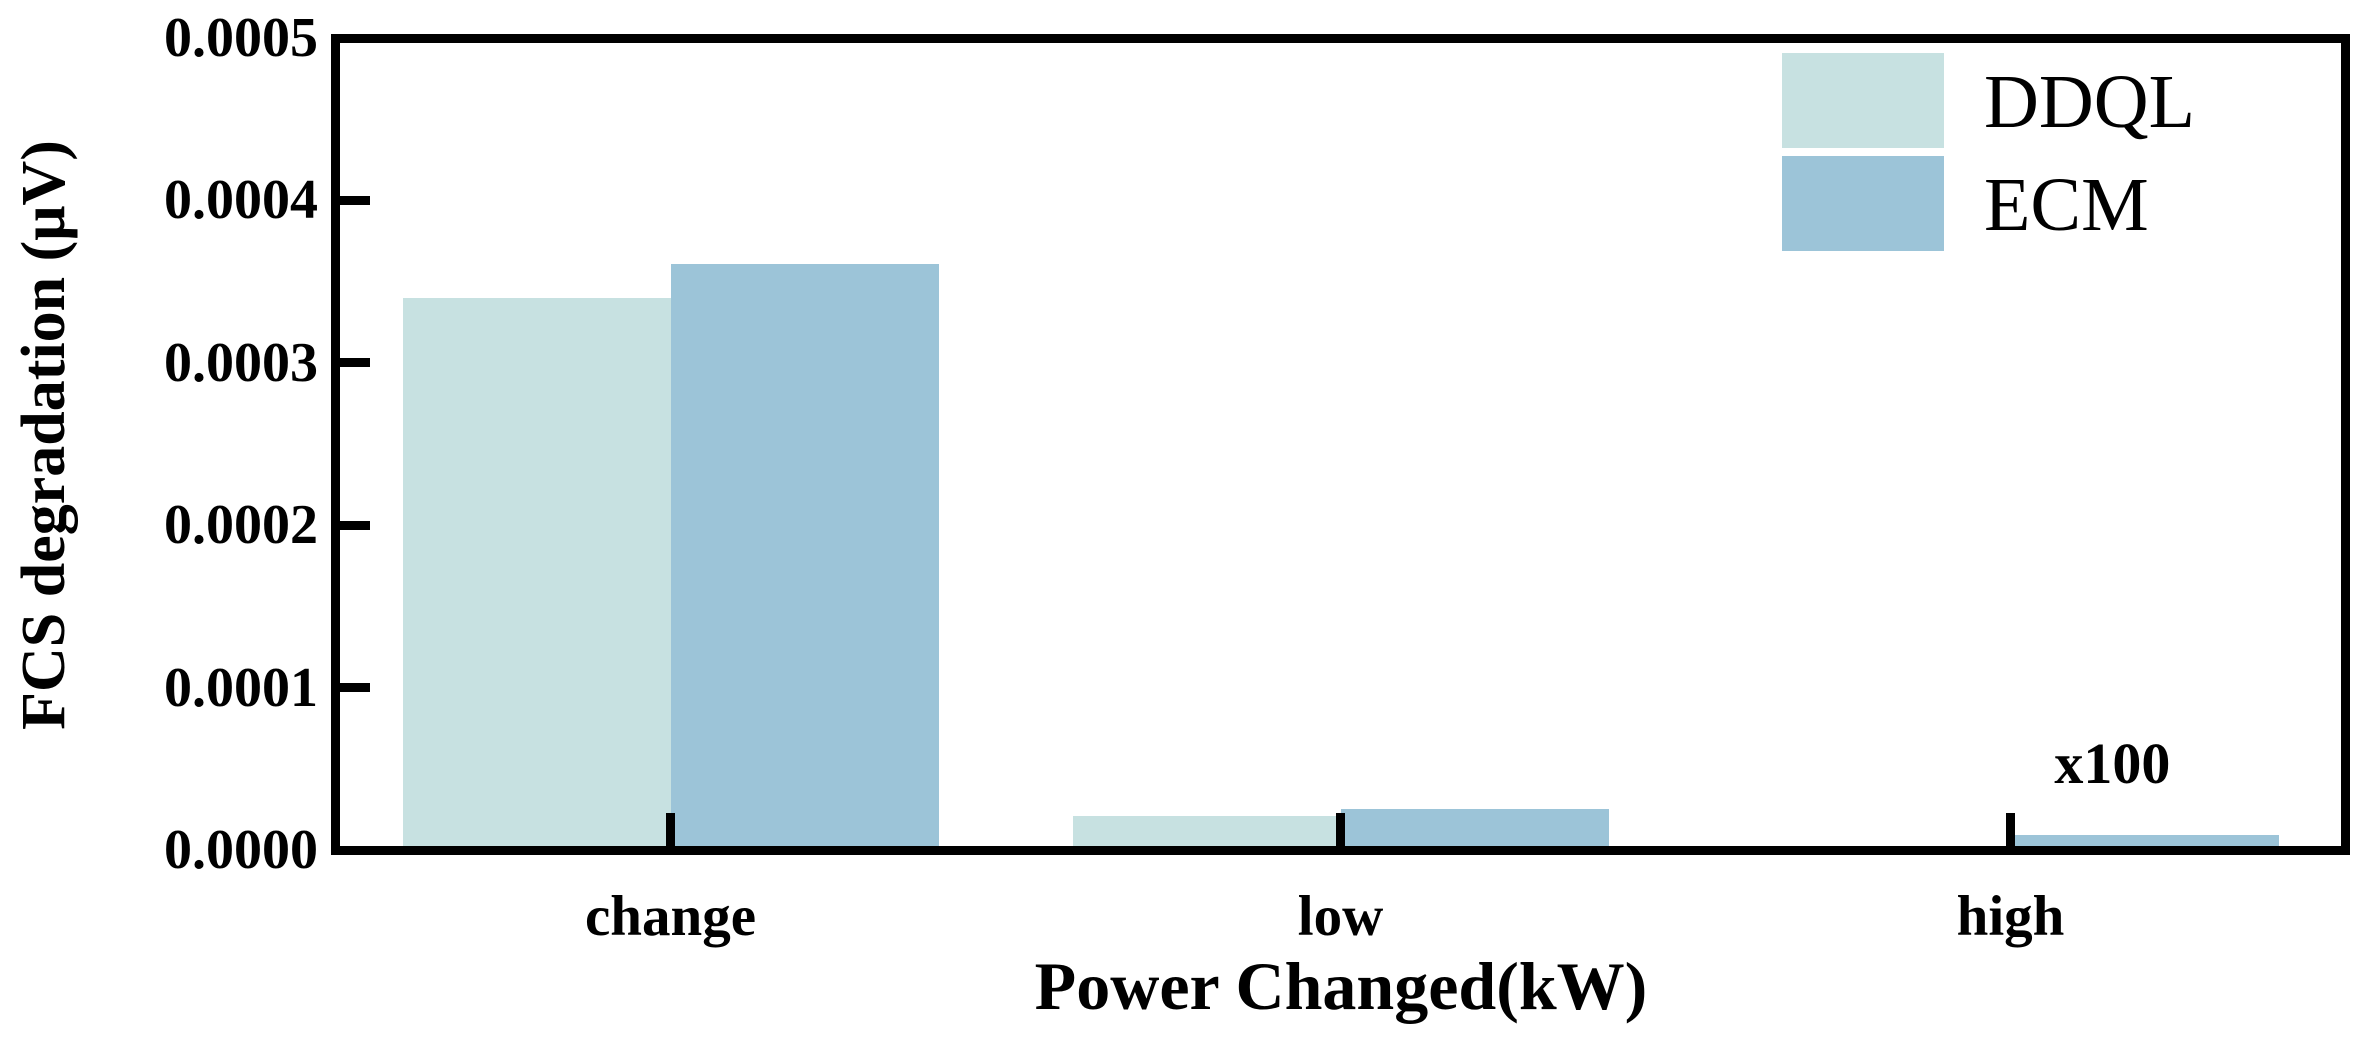 The width and height of the screenshot is (2360, 1050). What do you see at coordinates (1340, 916) in the screenshot?
I see `x-tick-label-low: low` at bounding box center [1340, 916].